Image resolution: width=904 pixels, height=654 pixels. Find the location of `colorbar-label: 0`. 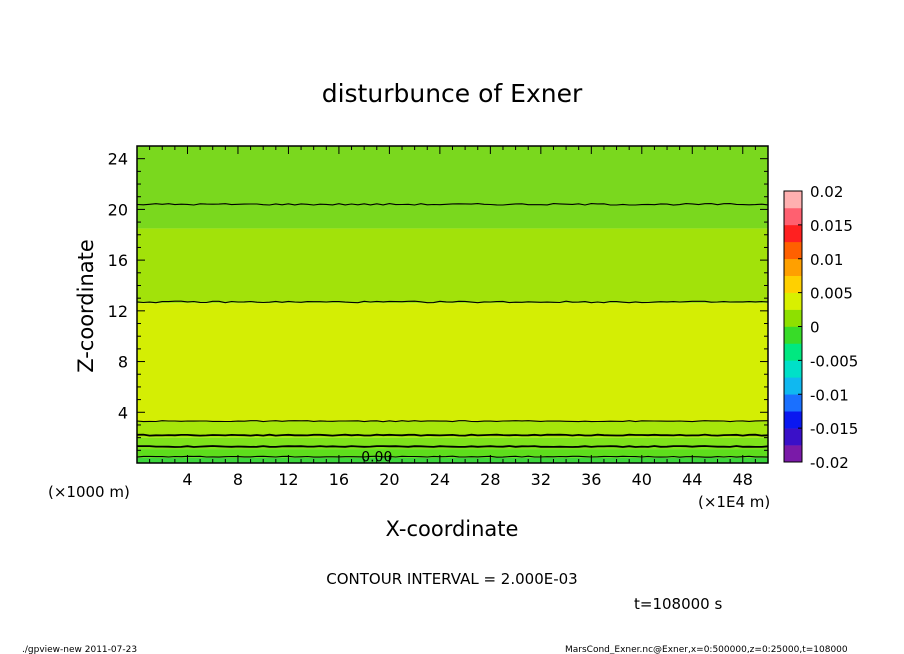

colorbar-label: 0 is located at coordinates (815, 328).